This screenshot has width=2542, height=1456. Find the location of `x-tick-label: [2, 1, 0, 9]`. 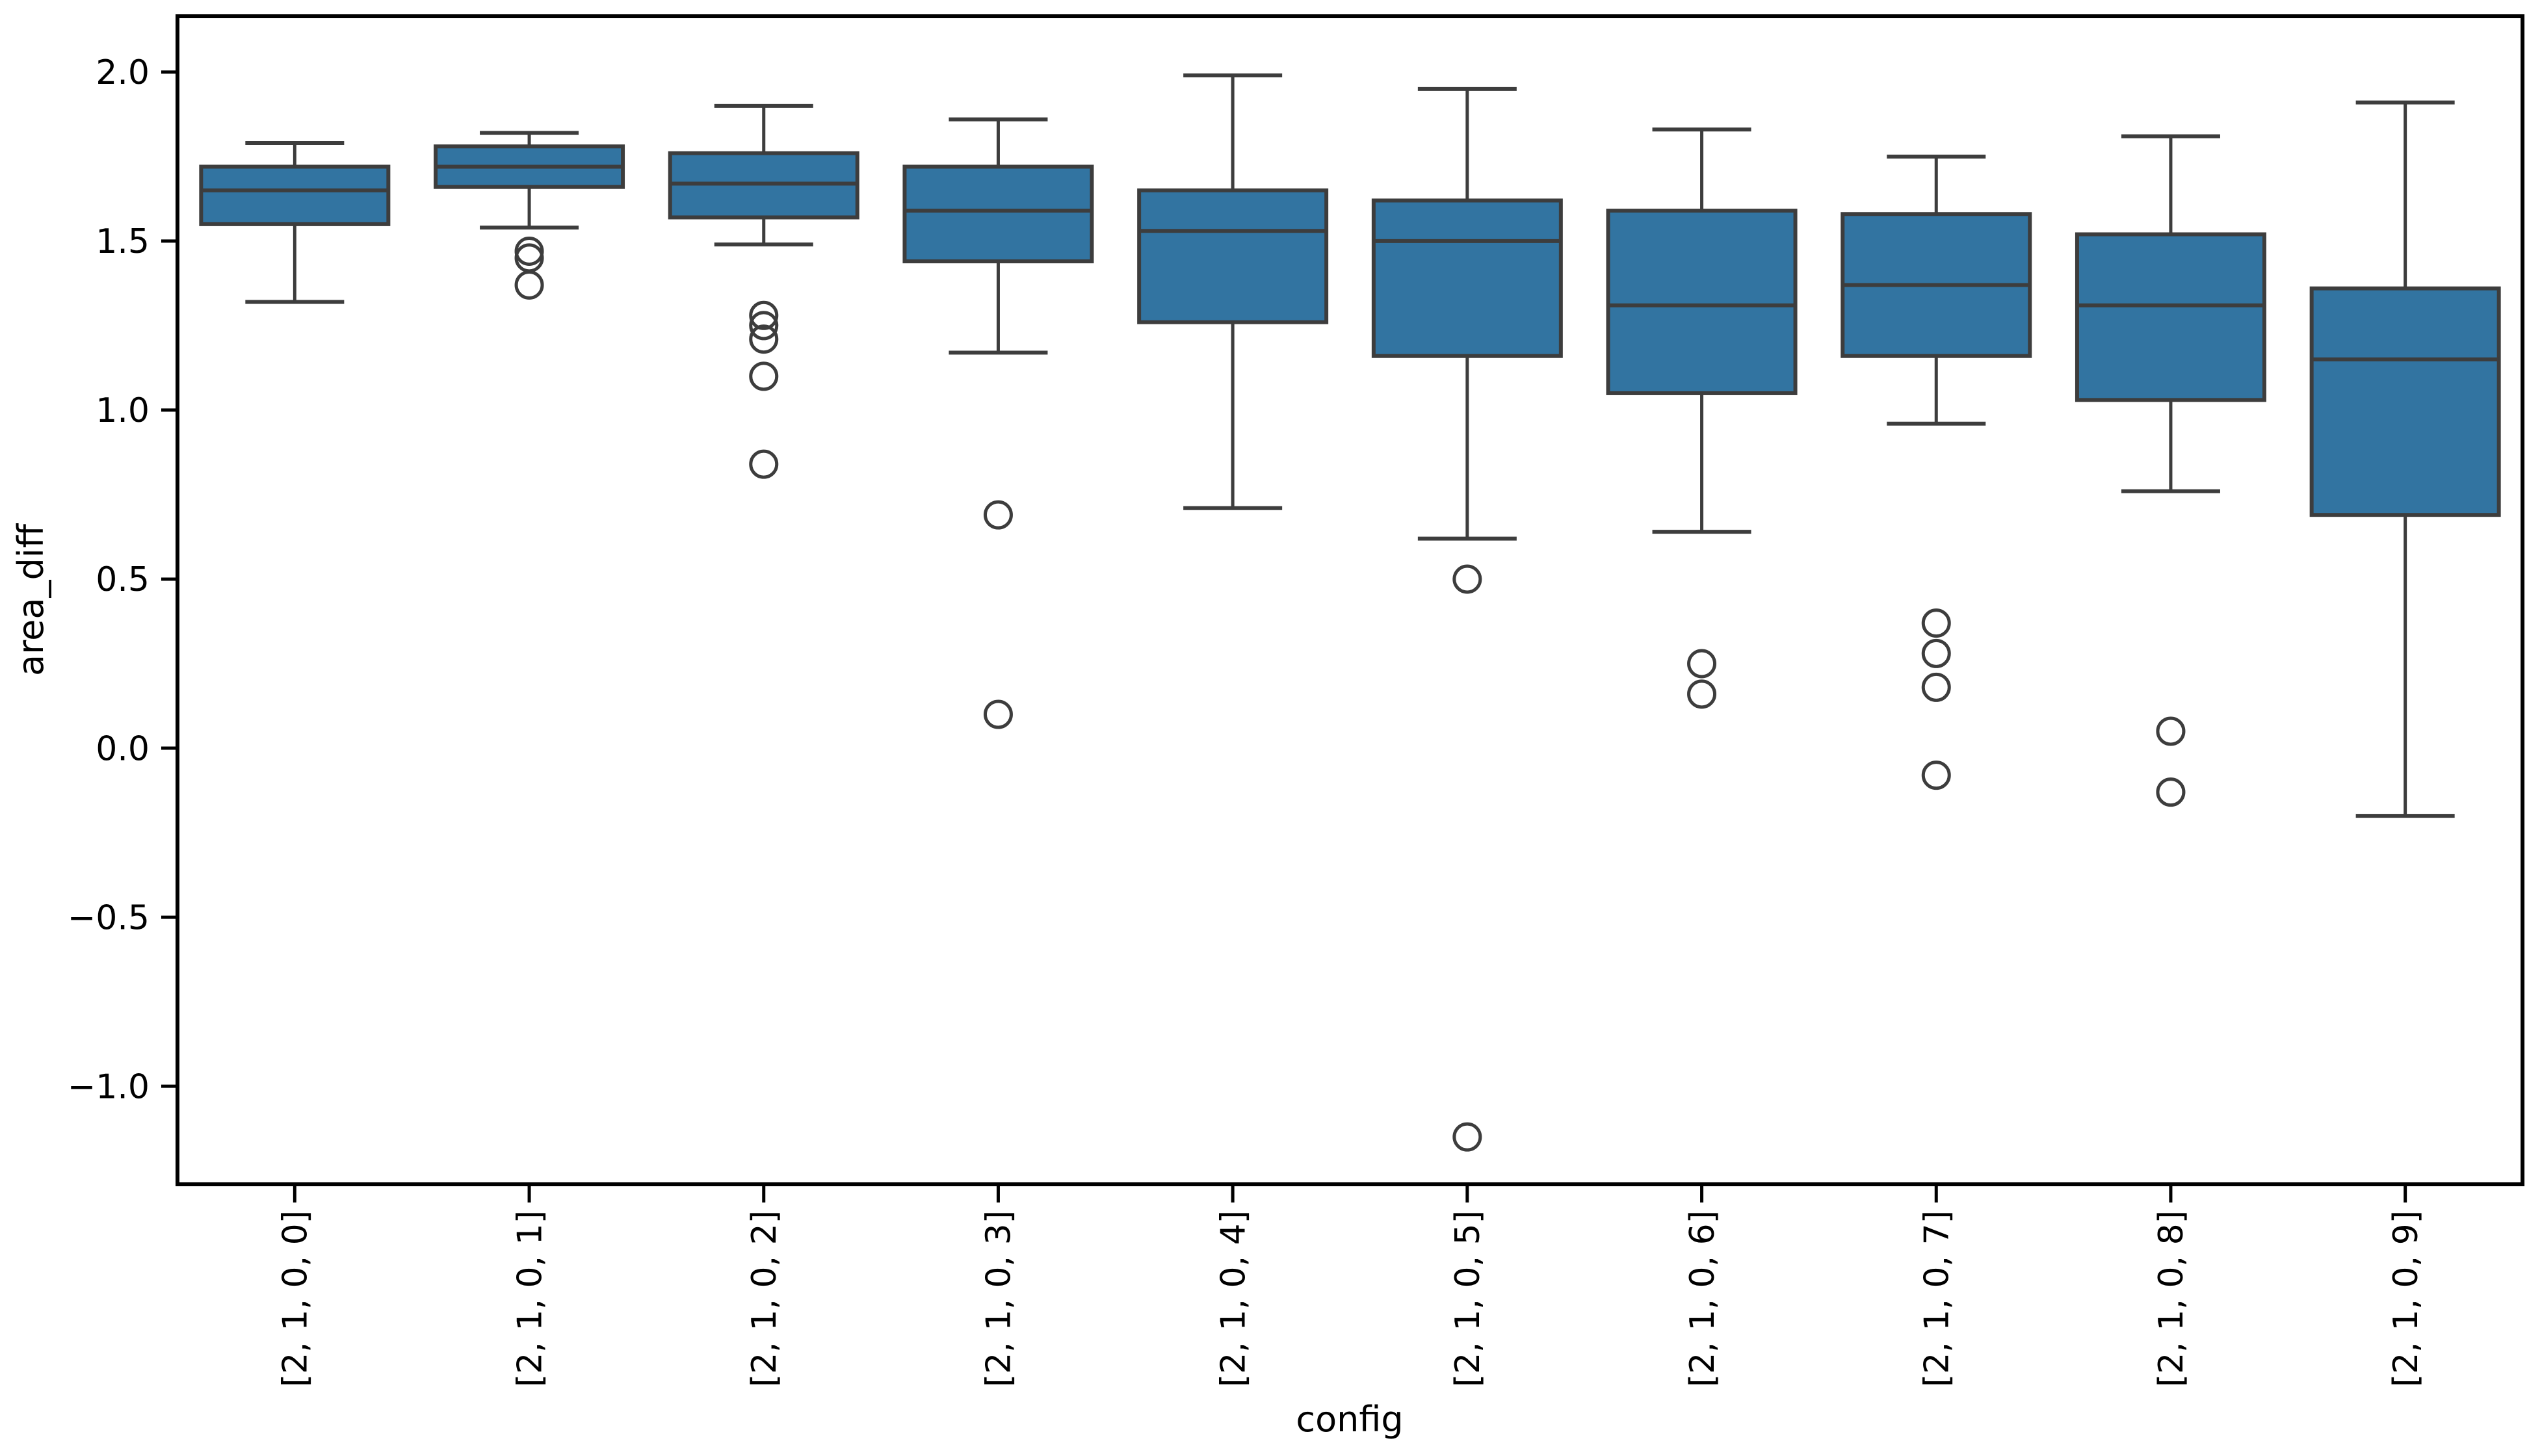

x-tick-label: [2, 1, 0, 9] is located at coordinates (2406, 1299).